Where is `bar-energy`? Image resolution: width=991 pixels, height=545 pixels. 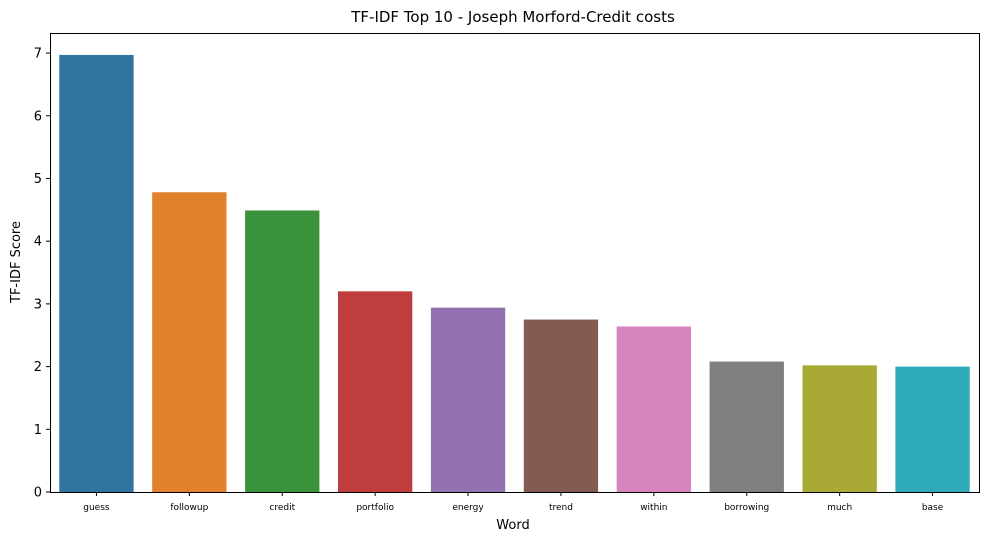
bar-energy is located at coordinates (468, 399).